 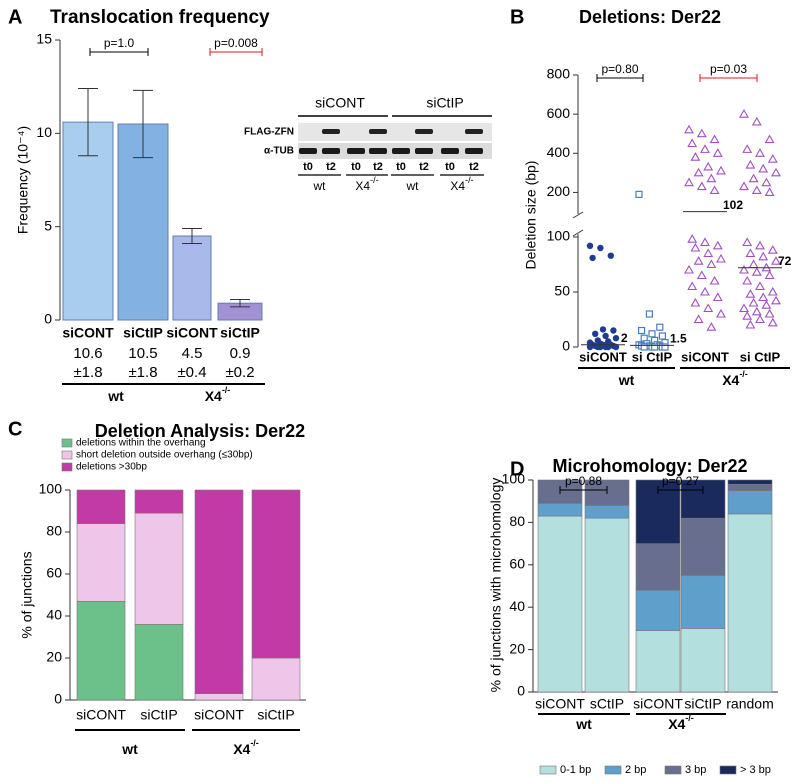 I want to click on legend-label: 2 bp, so click(x=635, y=770).